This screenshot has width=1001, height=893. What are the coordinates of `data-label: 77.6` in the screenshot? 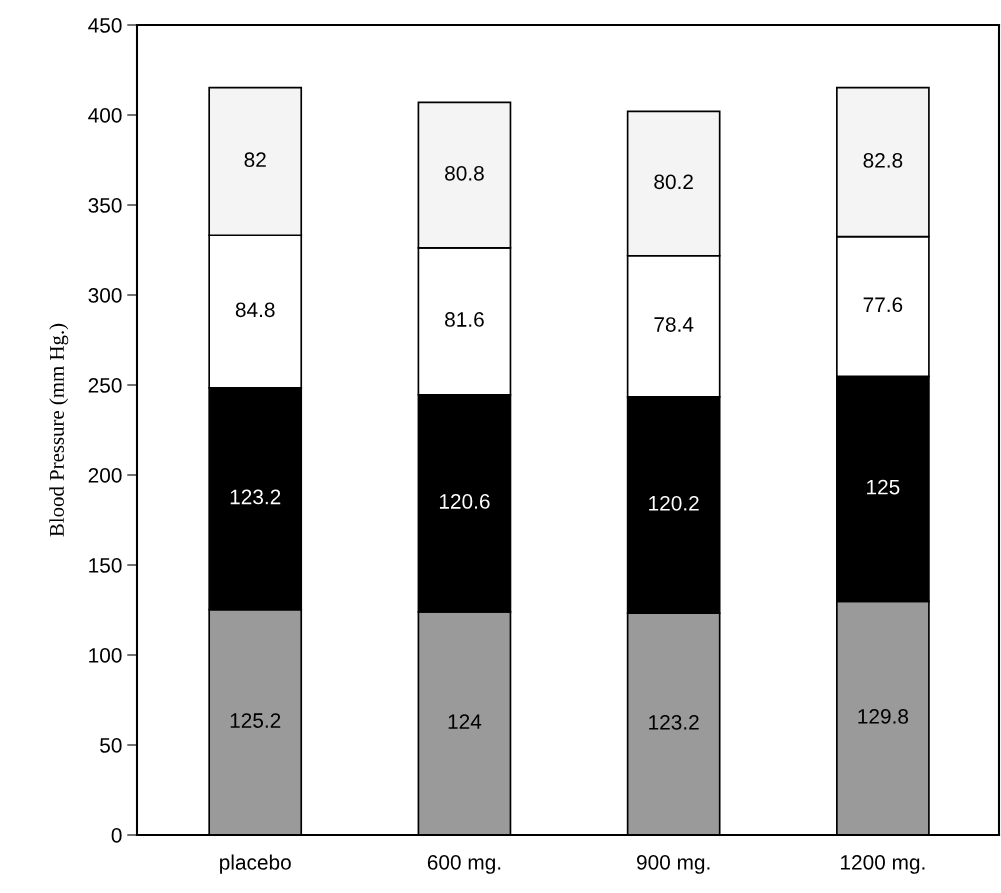 It's located at (883, 305).